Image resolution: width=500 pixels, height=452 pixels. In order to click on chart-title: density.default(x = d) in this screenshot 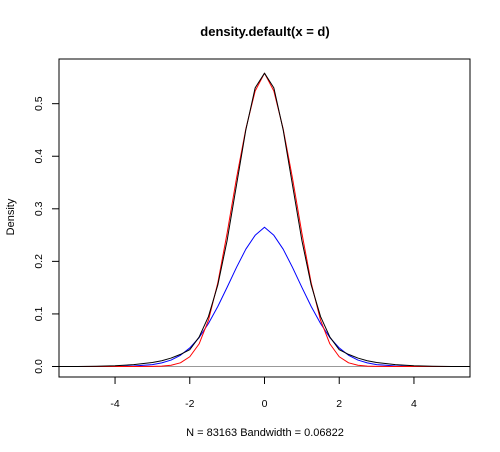, I will do `click(264, 31)`.